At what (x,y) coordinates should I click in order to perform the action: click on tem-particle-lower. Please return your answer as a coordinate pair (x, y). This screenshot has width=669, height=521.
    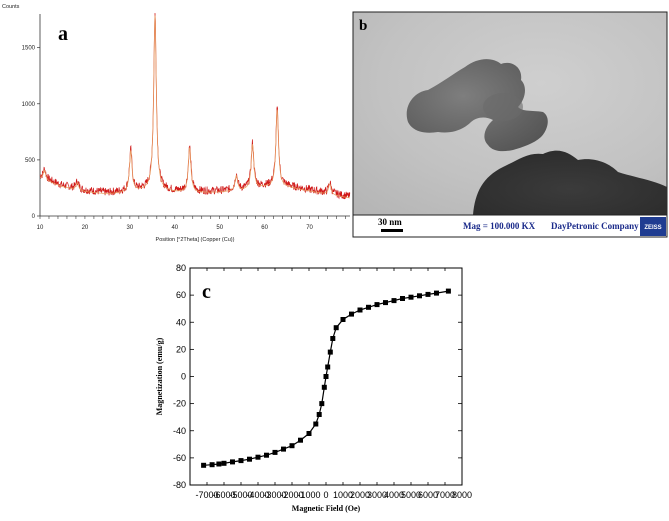
    Looking at the image, I should click on (570, 182).